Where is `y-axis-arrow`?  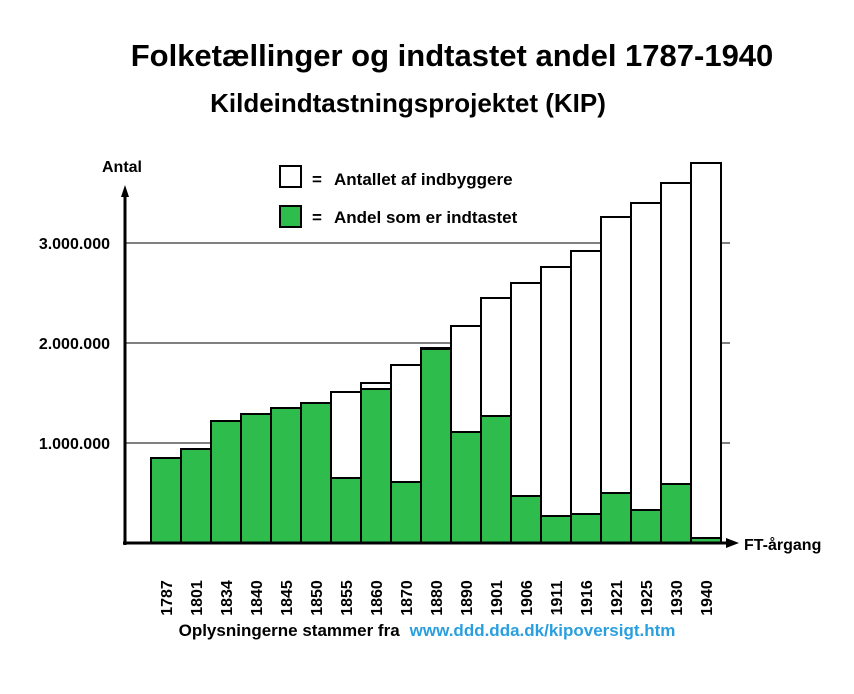
y-axis-arrow is located at coordinates (125, 191).